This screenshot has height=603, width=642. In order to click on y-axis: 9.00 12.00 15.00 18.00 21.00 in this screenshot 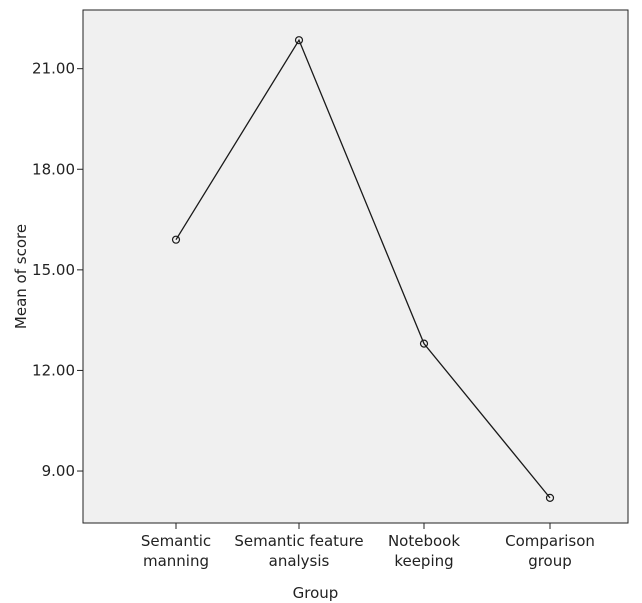, I will do `click(57, 270)`.